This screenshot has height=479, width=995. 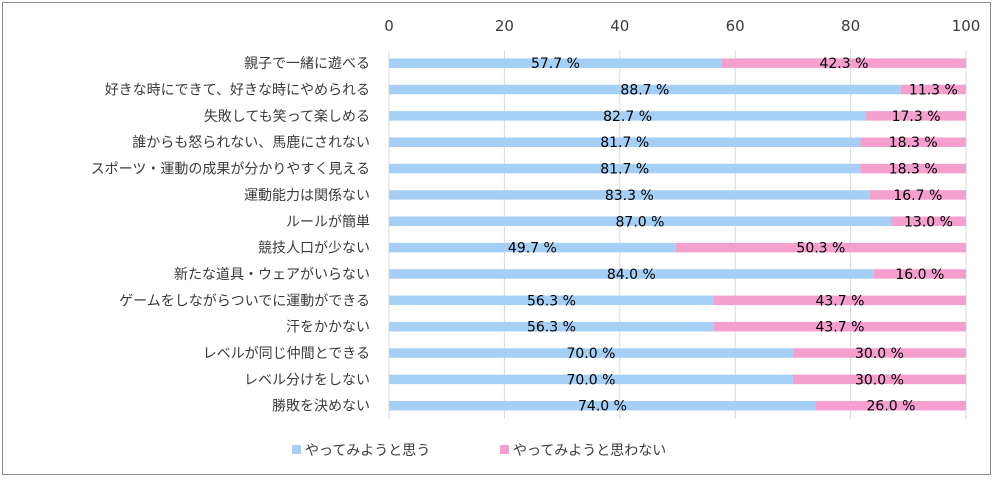 I want to click on category-label: 失敗しても笑って楽しめる, so click(x=287, y=117).